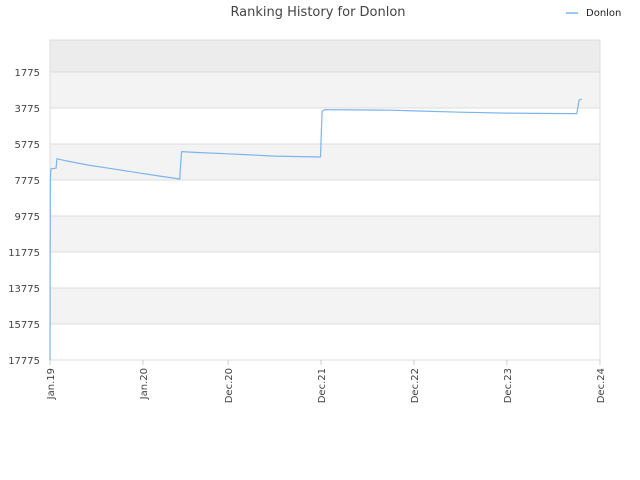 This screenshot has width=640, height=480. Describe the element at coordinates (601, 385) in the screenshot. I see `x-tick-label: Dec.24` at that location.